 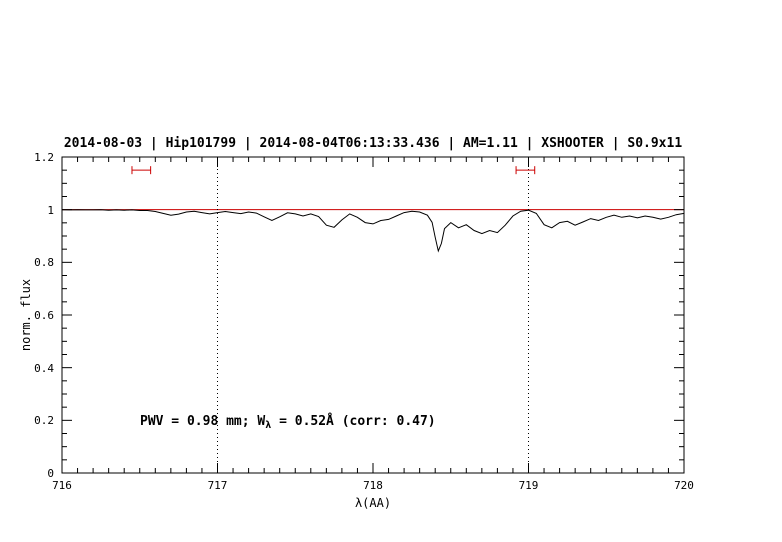 I want to click on pwv-annotation: PWV = 0.98 mm; Wλ = 0.52Å (corr: 0.47), so click(x=288, y=422).